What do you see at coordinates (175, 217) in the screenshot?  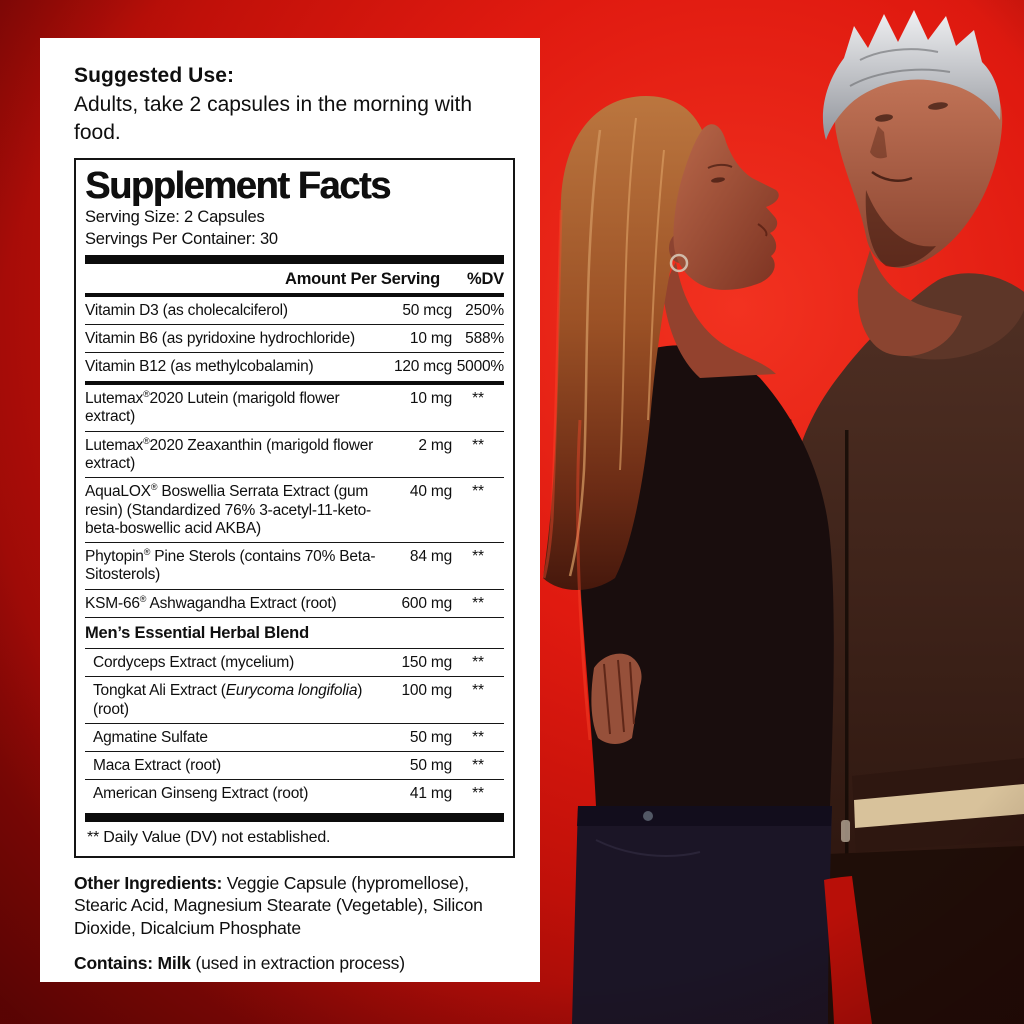 I see `serving-size: Serving Size: 2 Capsules` at bounding box center [175, 217].